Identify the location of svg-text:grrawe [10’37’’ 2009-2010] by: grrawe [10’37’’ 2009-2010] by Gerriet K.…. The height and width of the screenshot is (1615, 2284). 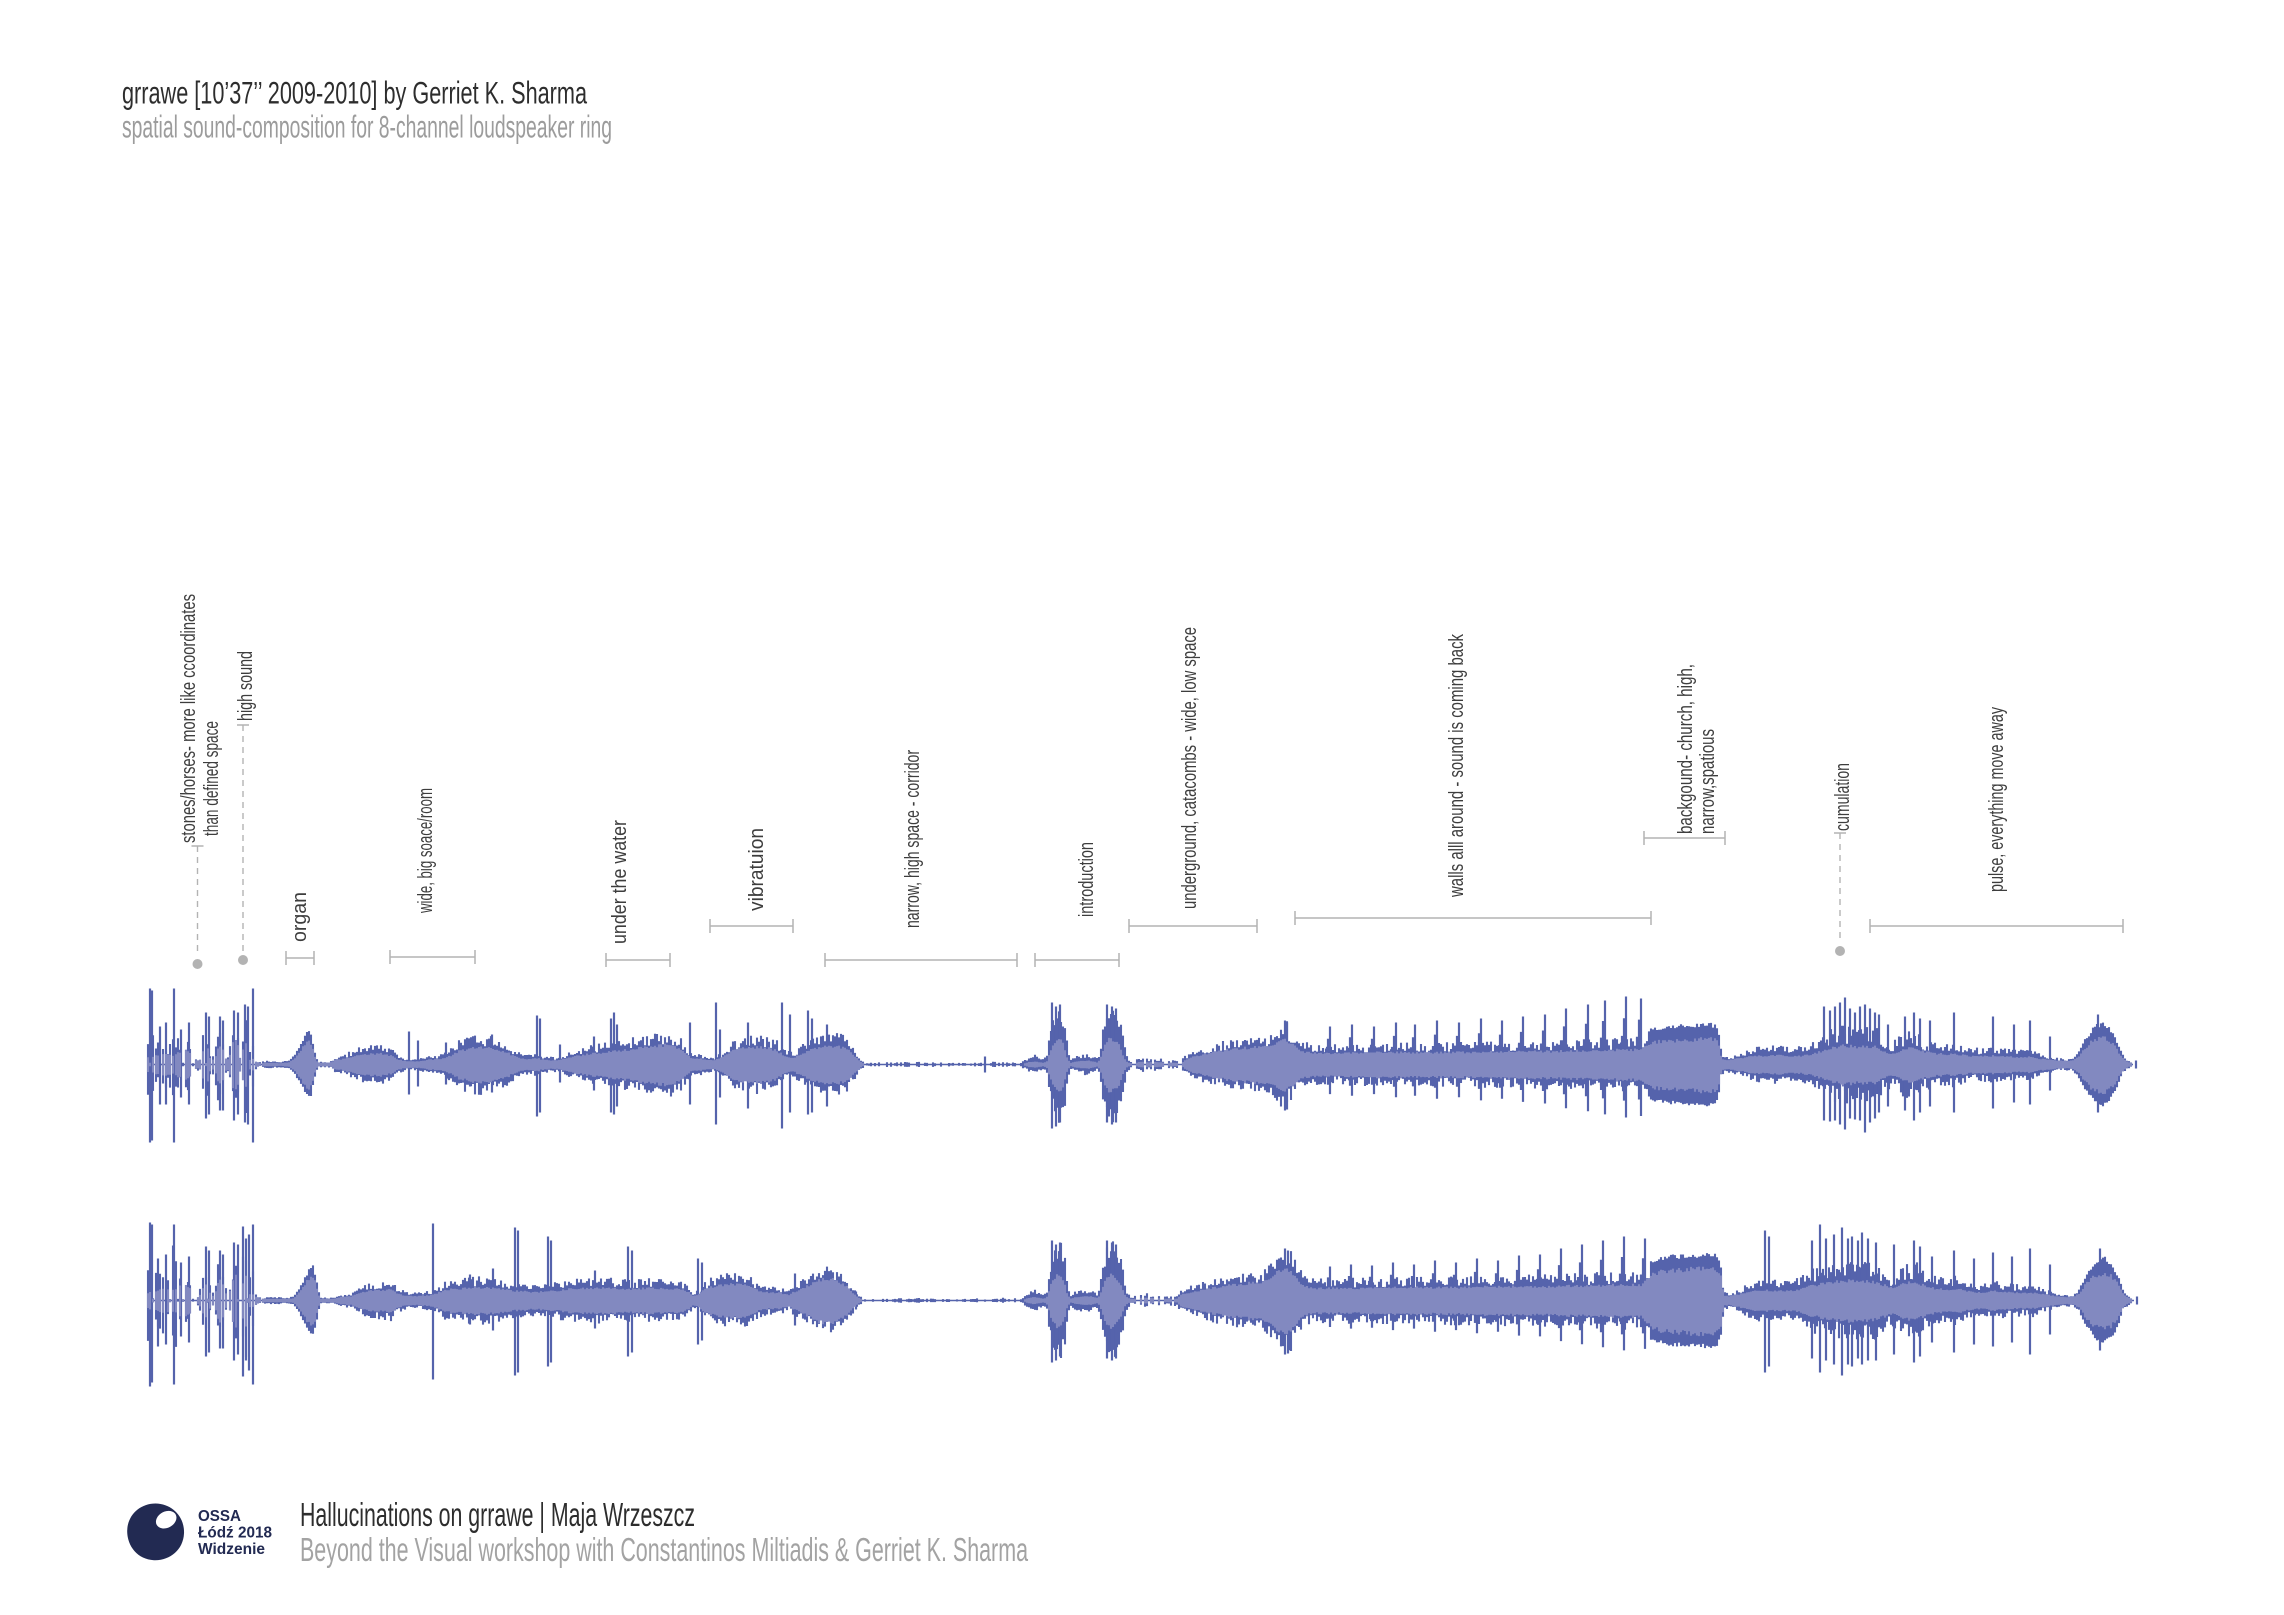
(354, 93).